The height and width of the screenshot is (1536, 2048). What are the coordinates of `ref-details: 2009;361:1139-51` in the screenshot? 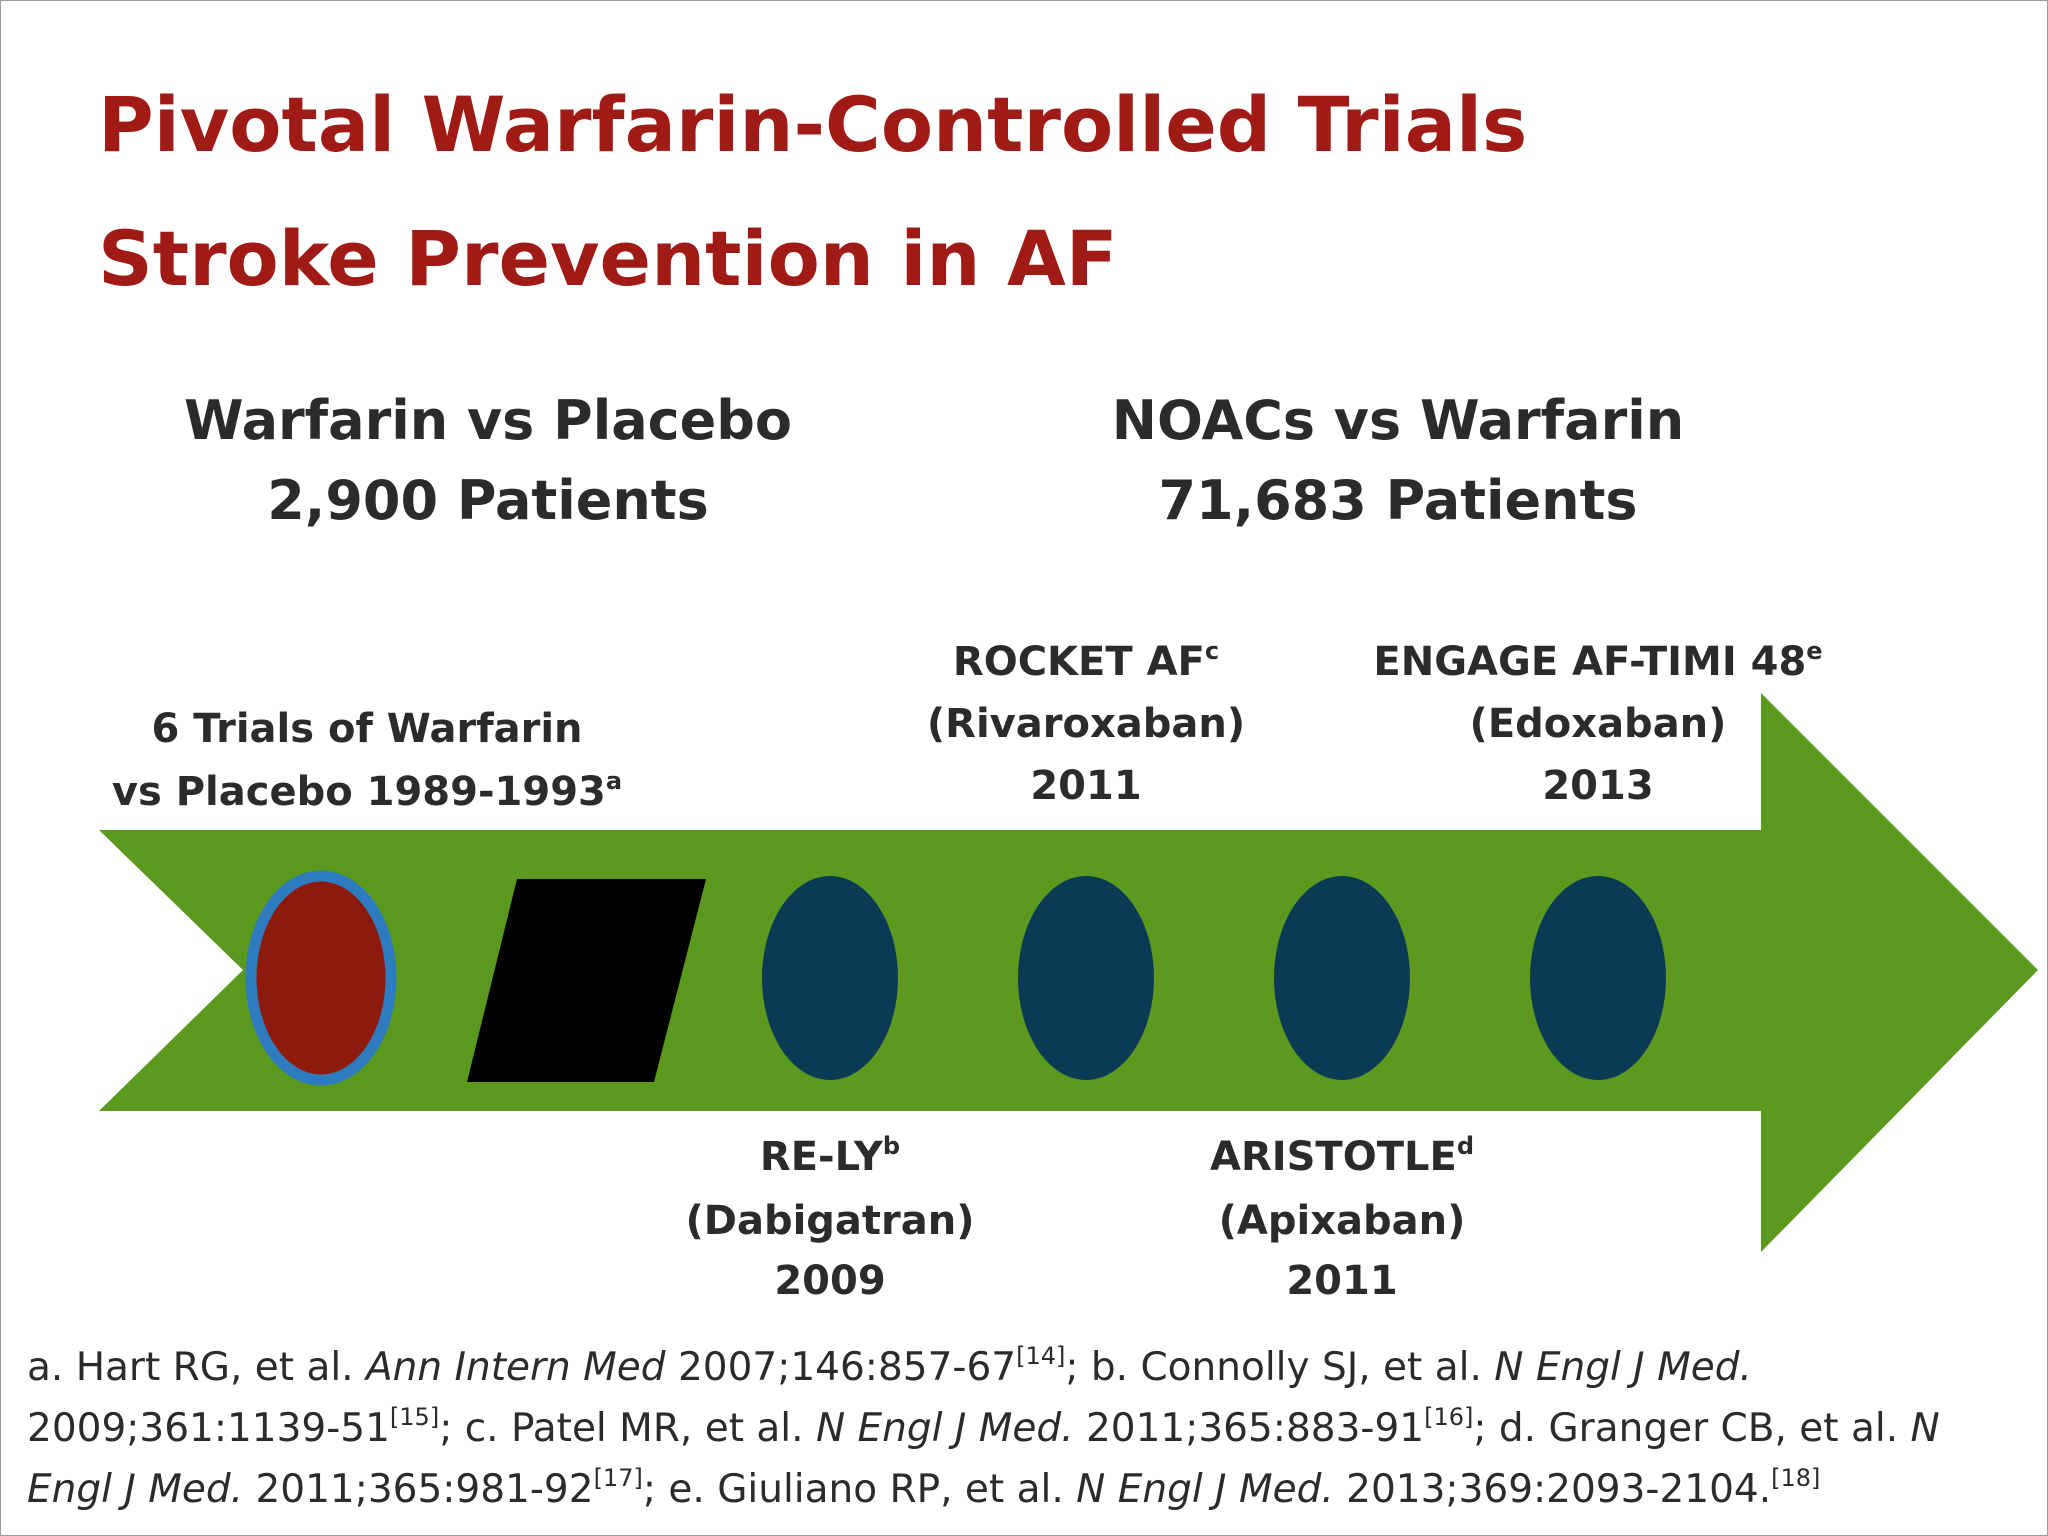 It's located at (208, 1428).